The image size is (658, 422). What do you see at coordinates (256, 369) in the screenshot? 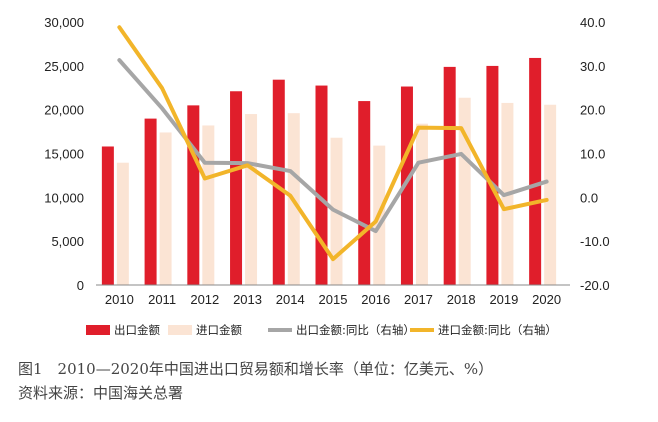
I see `figure-caption: 图1 2010—2020年中国进出口贸易额和增长率（单位：亿美元、%）` at bounding box center [256, 369].